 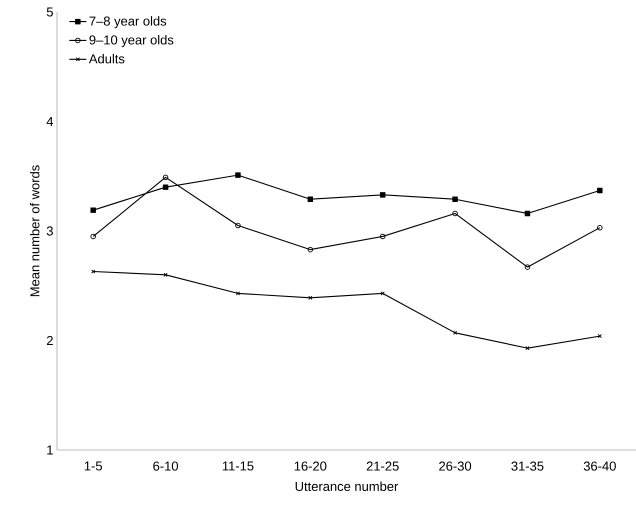 I want to click on y-tick-label: 1, so click(x=50, y=450).